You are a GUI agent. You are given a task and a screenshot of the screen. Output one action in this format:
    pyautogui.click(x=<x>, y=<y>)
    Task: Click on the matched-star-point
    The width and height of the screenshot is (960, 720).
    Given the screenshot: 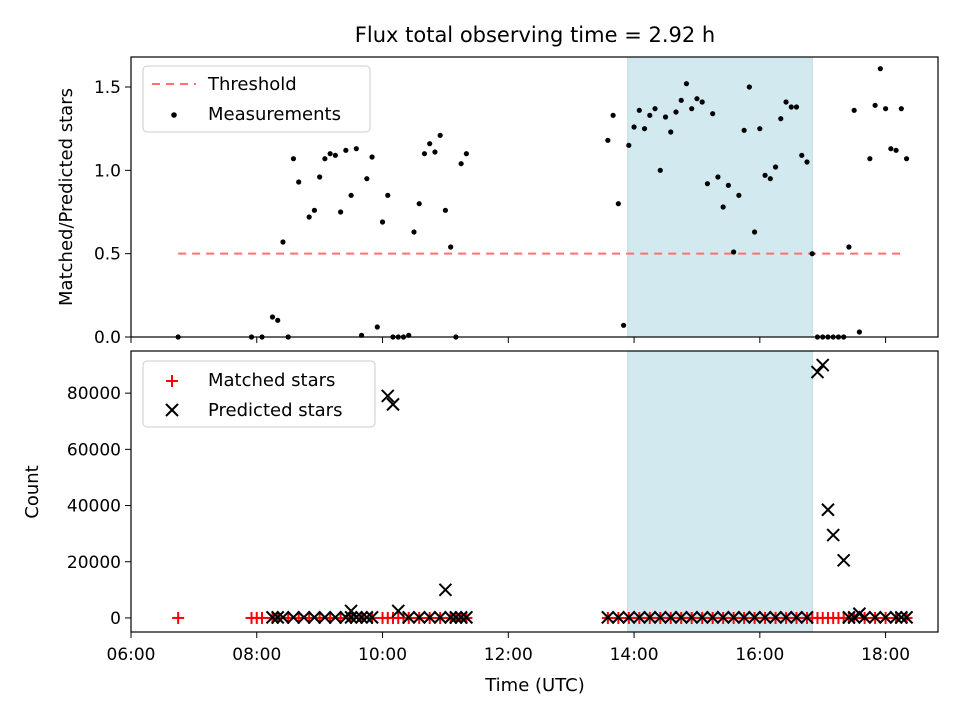 What is the action you would take?
    pyautogui.click(x=178, y=617)
    